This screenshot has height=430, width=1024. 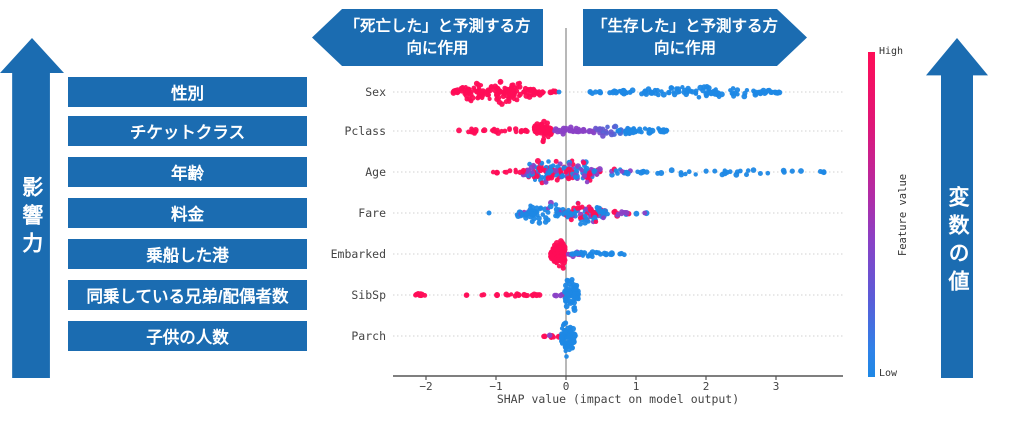 I want to click on banner-predict-died: 「死亡した」と予測する方 向に作用, so click(x=427, y=37).